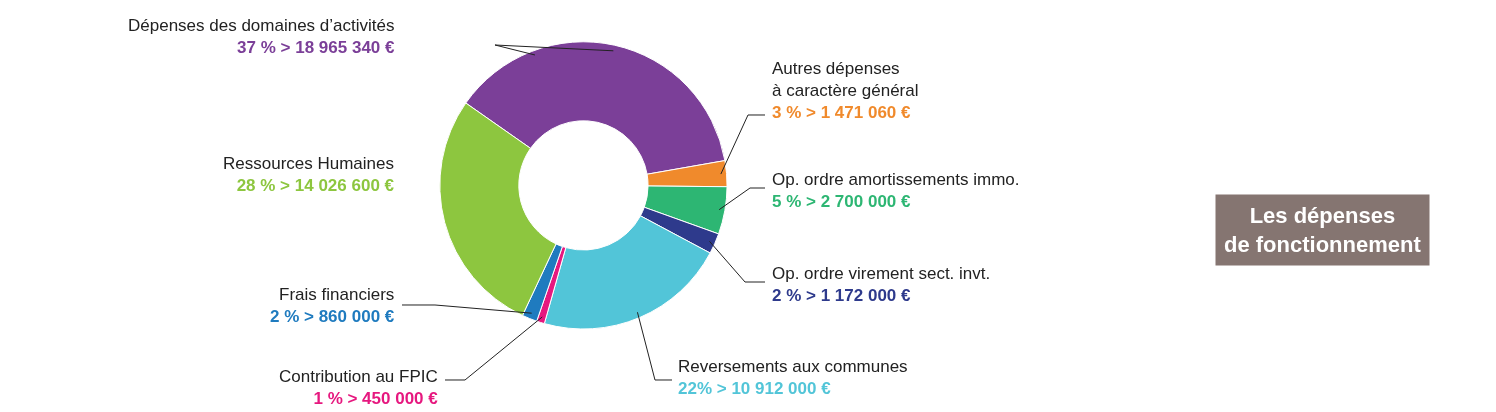 This screenshot has width=1496, height=412. I want to click on slice-label: Frais financiers, so click(337, 294).